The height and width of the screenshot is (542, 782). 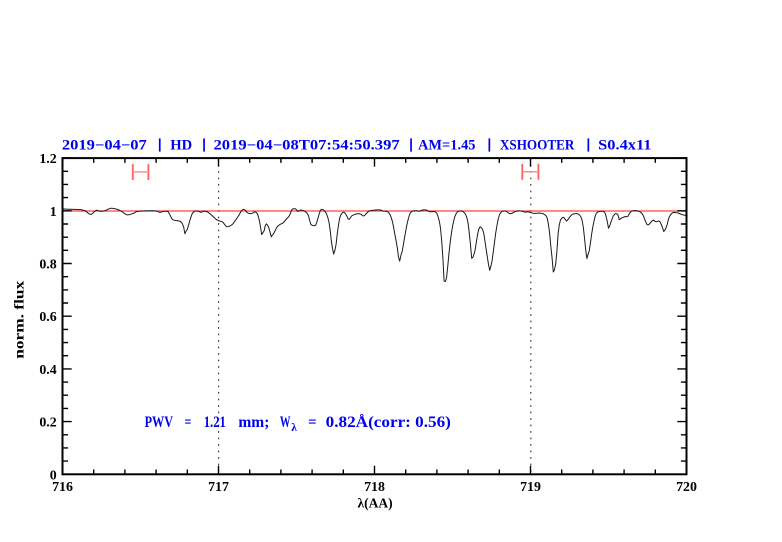 What do you see at coordinates (307, 146) in the screenshot?
I see `svg-text: 2019−04−08T07:54:50.397` at bounding box center [307, 146].